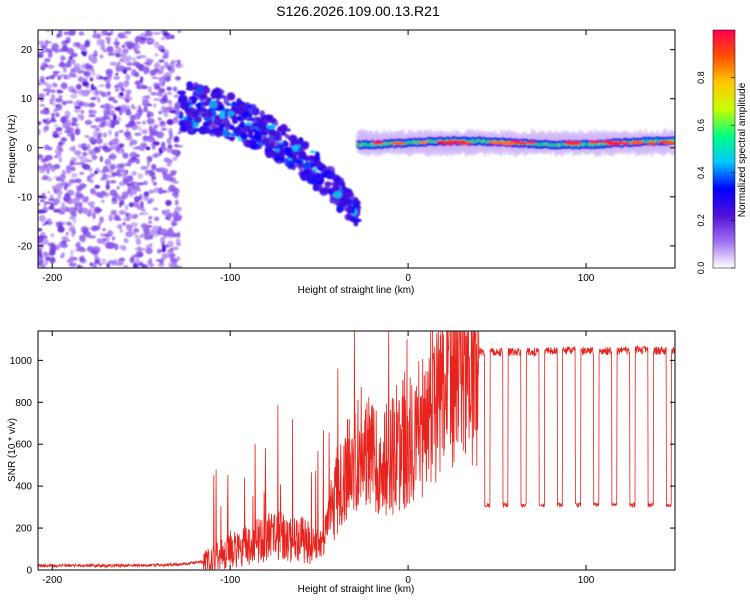 The width and height of the screenshot is (750, 600). I want to click on colorbar-tick-label: 0.0, so click(701, 268).